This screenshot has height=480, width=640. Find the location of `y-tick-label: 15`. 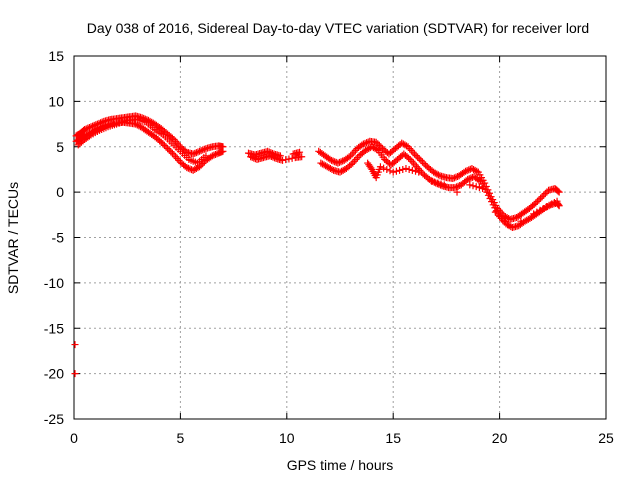

y-tick-label: 15 is located at coordinates (56, 56).